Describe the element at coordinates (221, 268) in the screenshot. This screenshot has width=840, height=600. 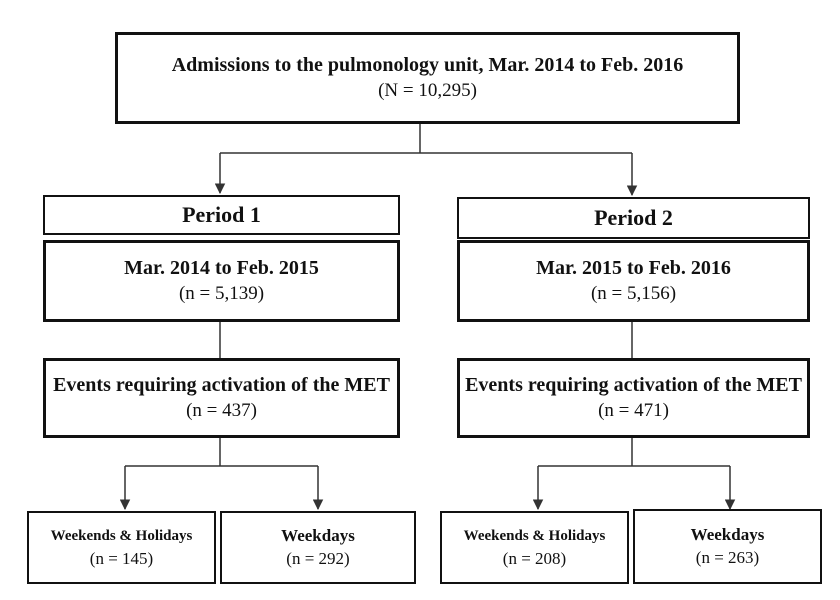
I see `period1-range: Mar. 2014 to Feb. 2015` at that location.